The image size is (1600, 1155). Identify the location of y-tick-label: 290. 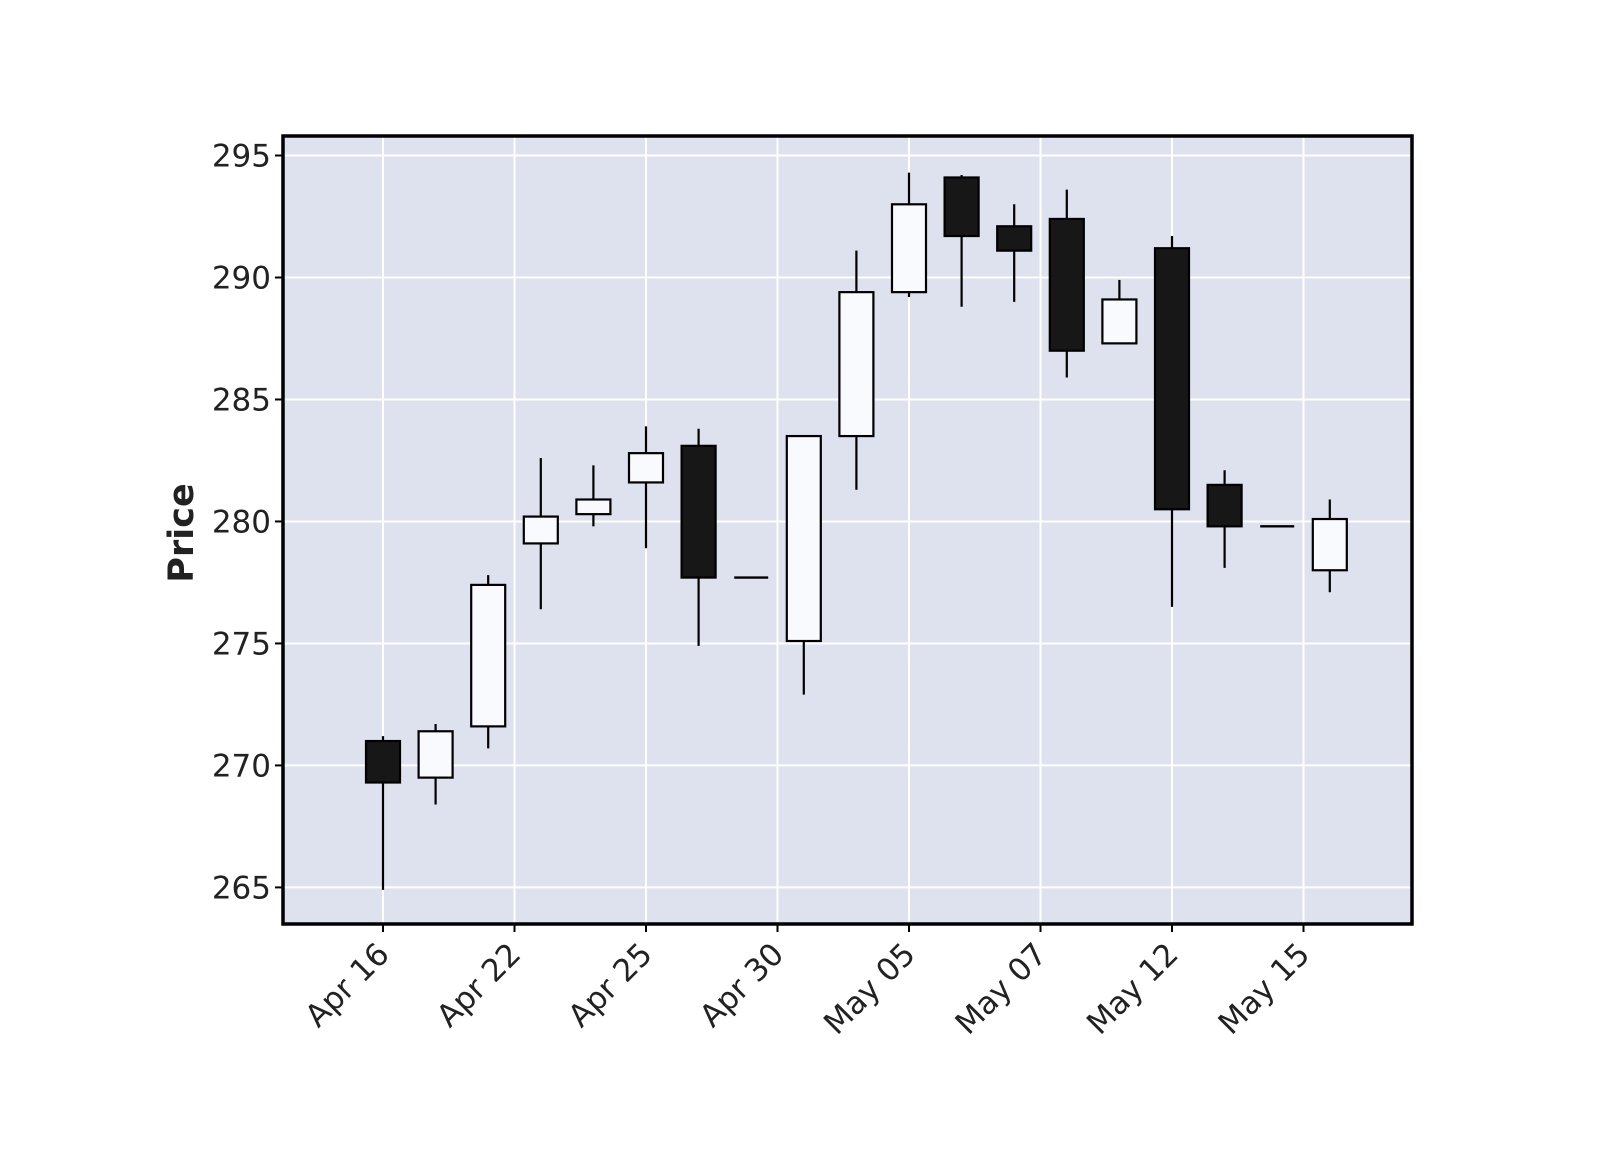
(241, 278).